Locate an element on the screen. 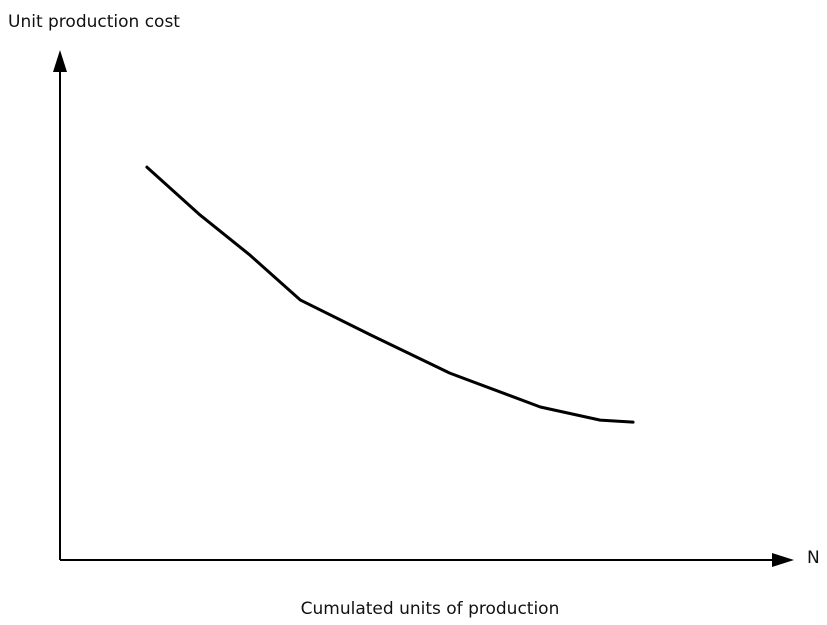  y-axis-label: Unit production cost is located at coordinates (94, 22).